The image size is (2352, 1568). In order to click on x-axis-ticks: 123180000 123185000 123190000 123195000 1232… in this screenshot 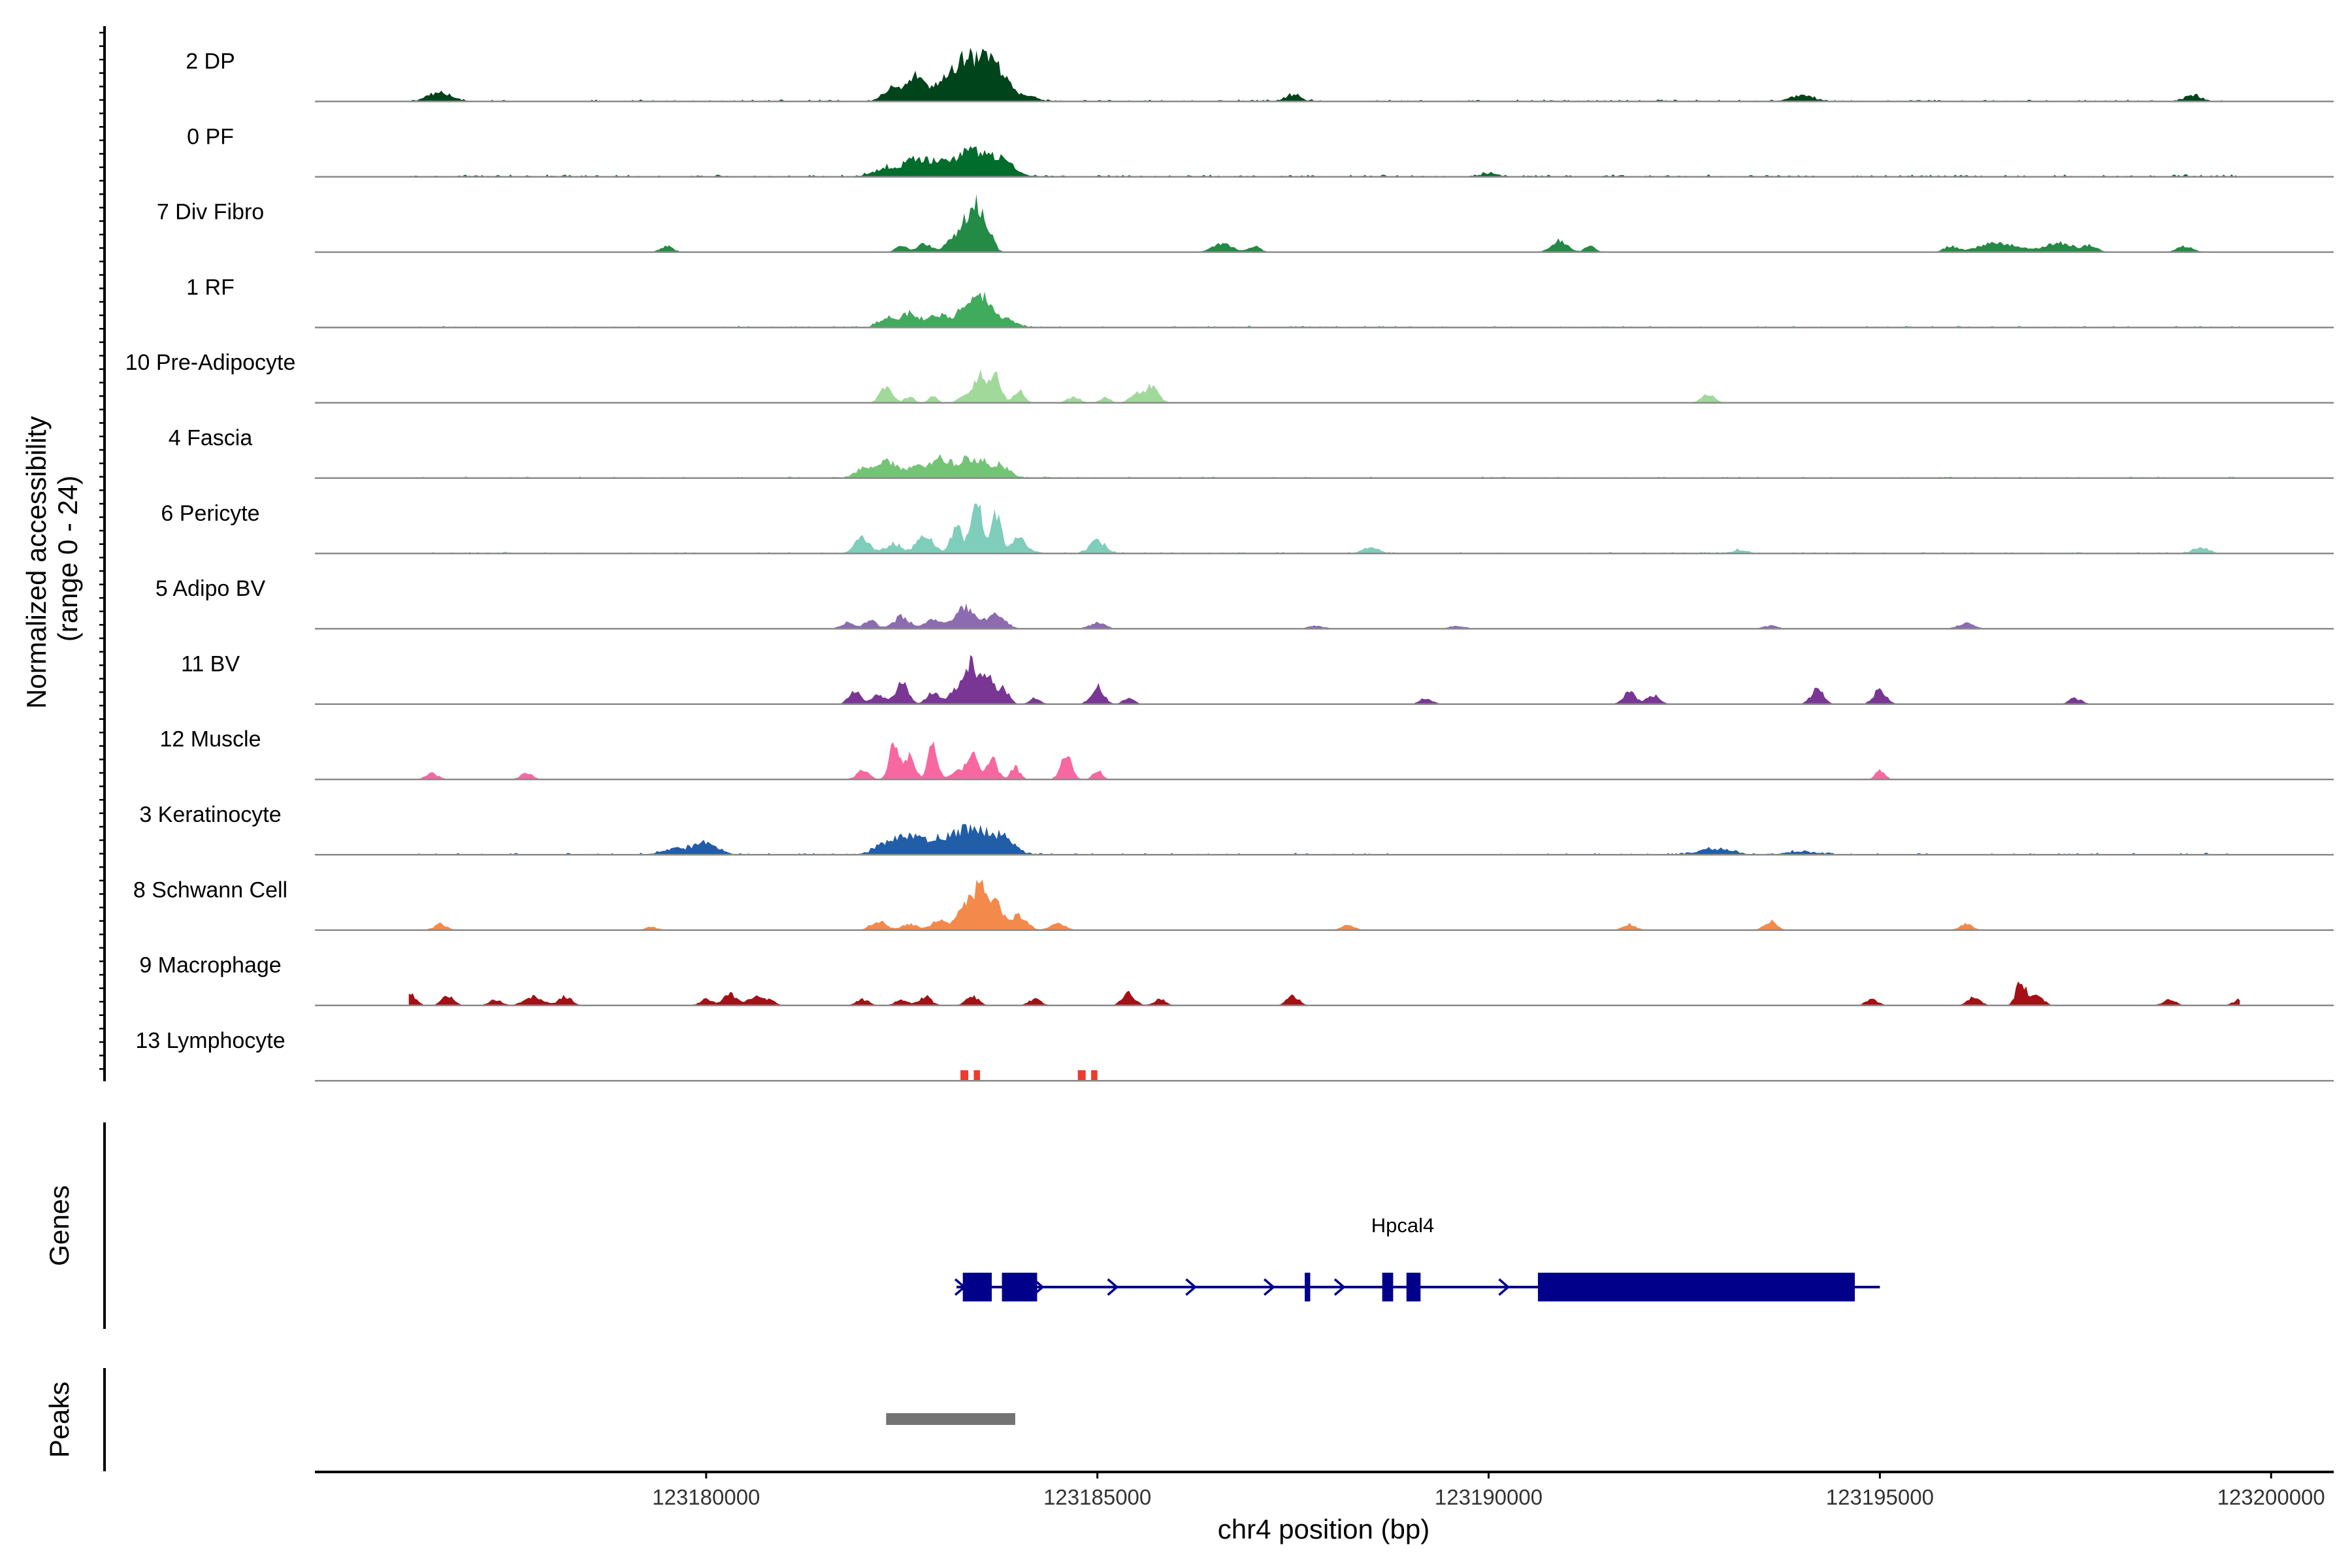, I will do `click(1488, 1490)`.